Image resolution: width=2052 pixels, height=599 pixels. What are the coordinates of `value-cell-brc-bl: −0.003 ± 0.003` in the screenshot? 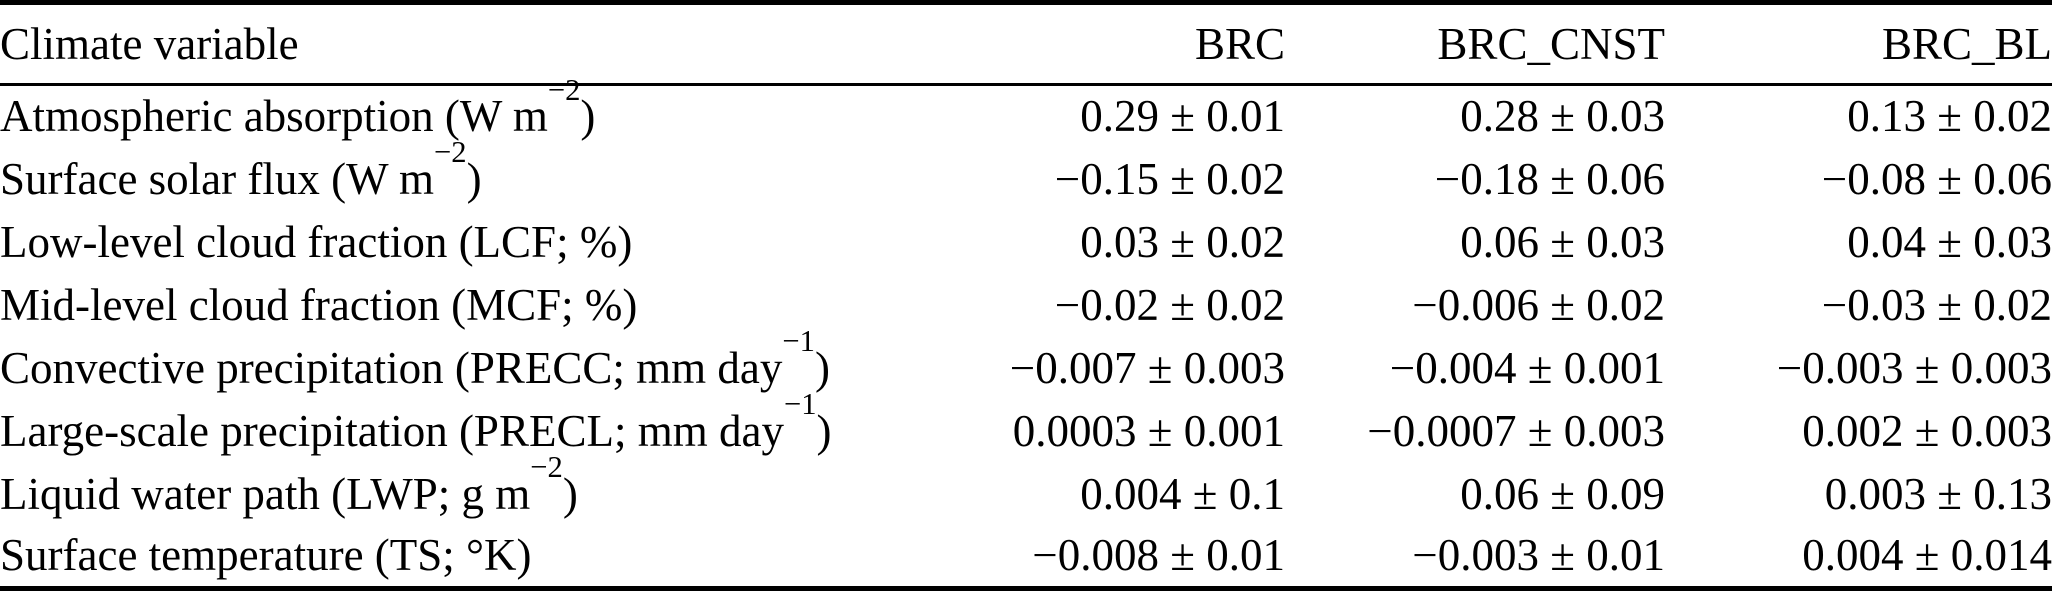 It's located at (1914, 367).